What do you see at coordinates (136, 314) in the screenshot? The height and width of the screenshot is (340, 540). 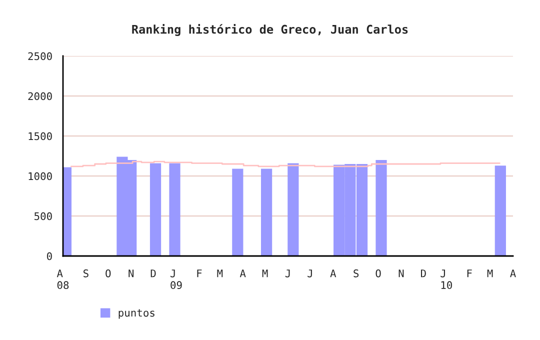 I see `legend-label: puntos` at bounding box center [136, 314].